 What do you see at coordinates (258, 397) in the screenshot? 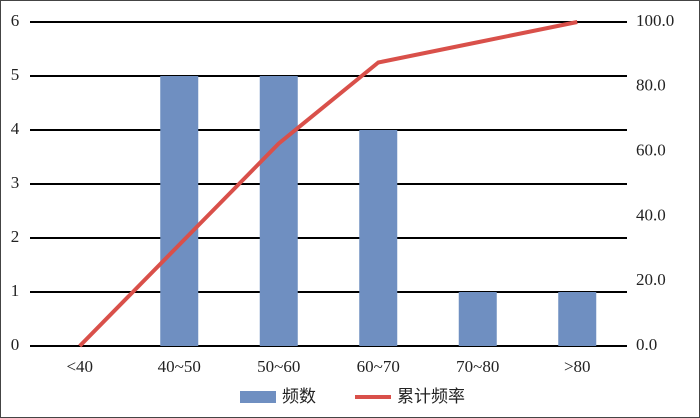
I see `legend-swatch` at bounding box center [258, 397].